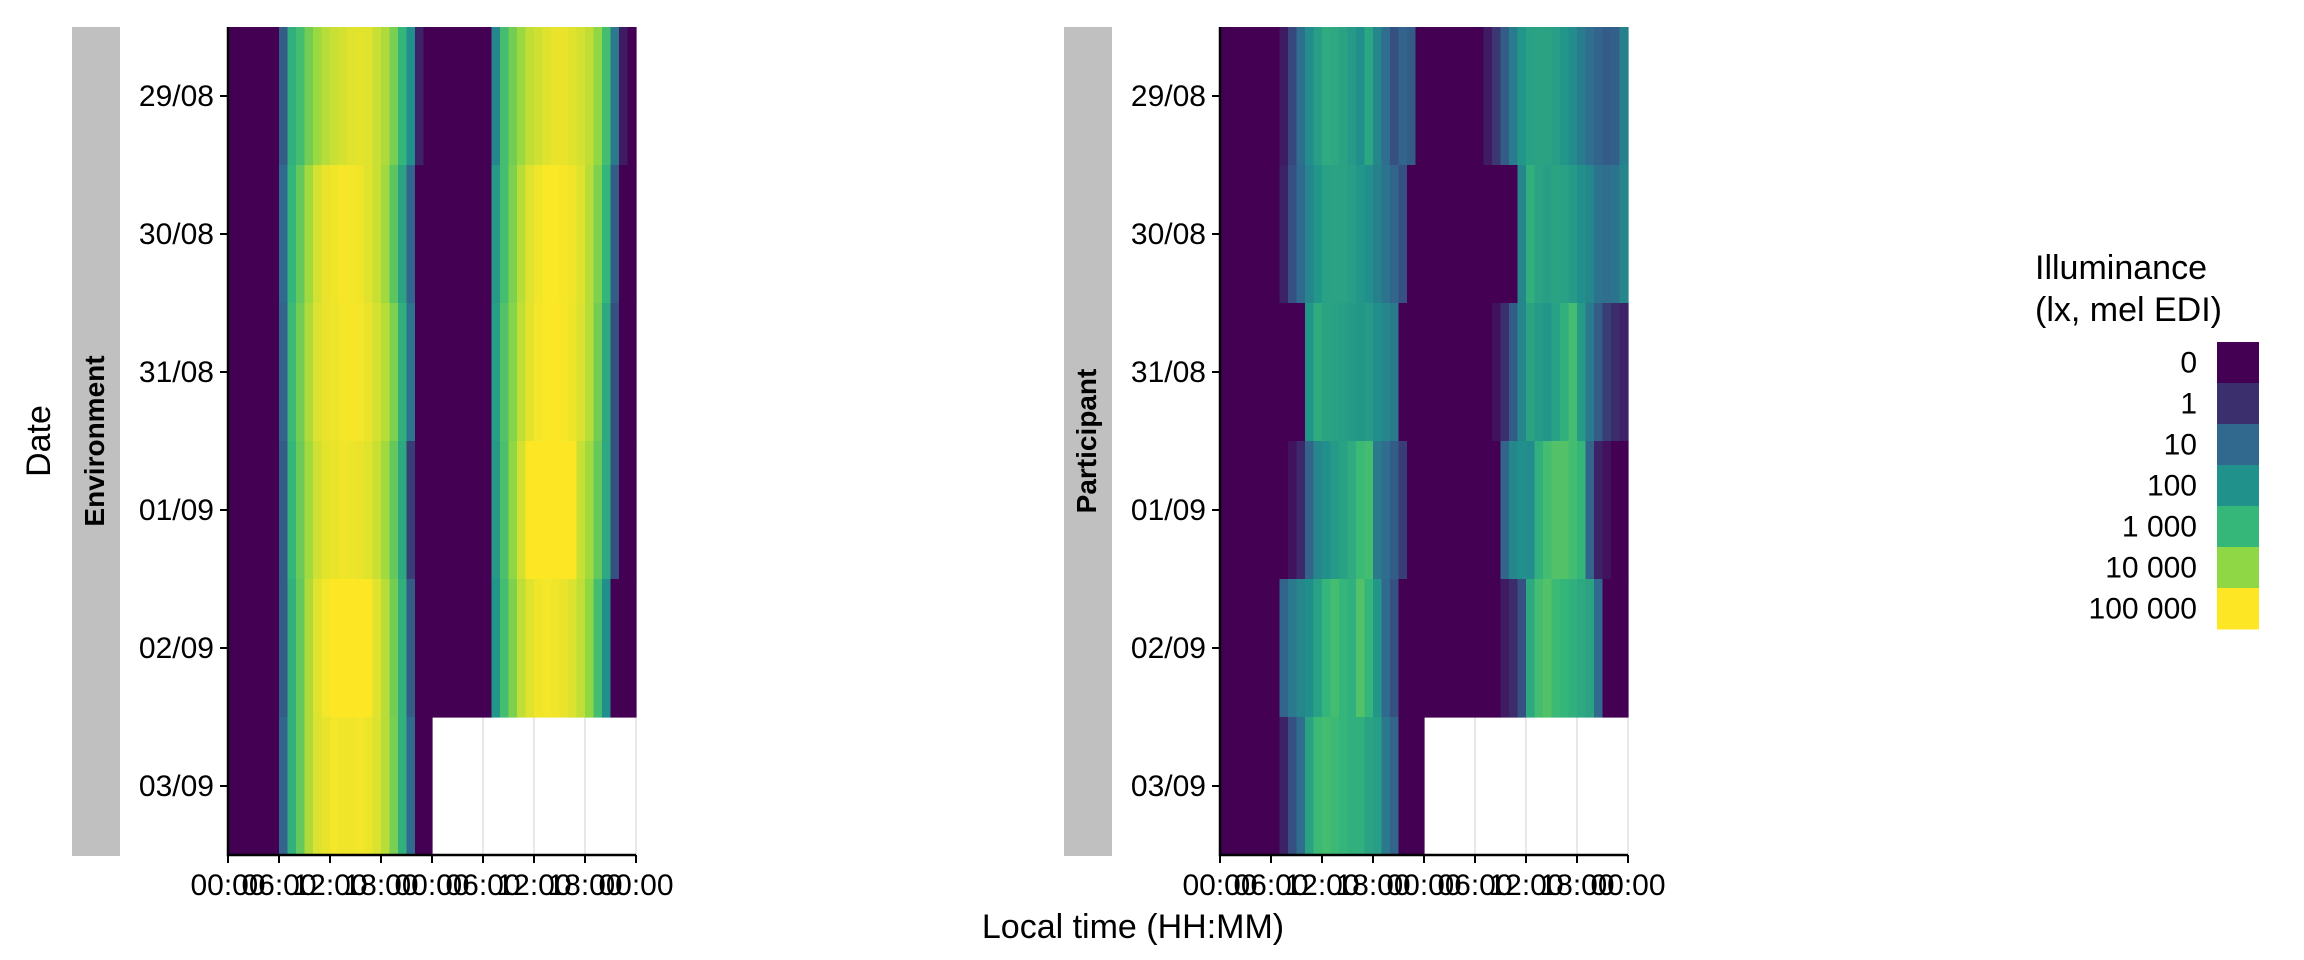 This screenshot has width=2304, height=960. What do you see at coordinates (176, 510) in the screenshot?
I see `y-tick-label: 01/09` at bounding box center [176, 510].